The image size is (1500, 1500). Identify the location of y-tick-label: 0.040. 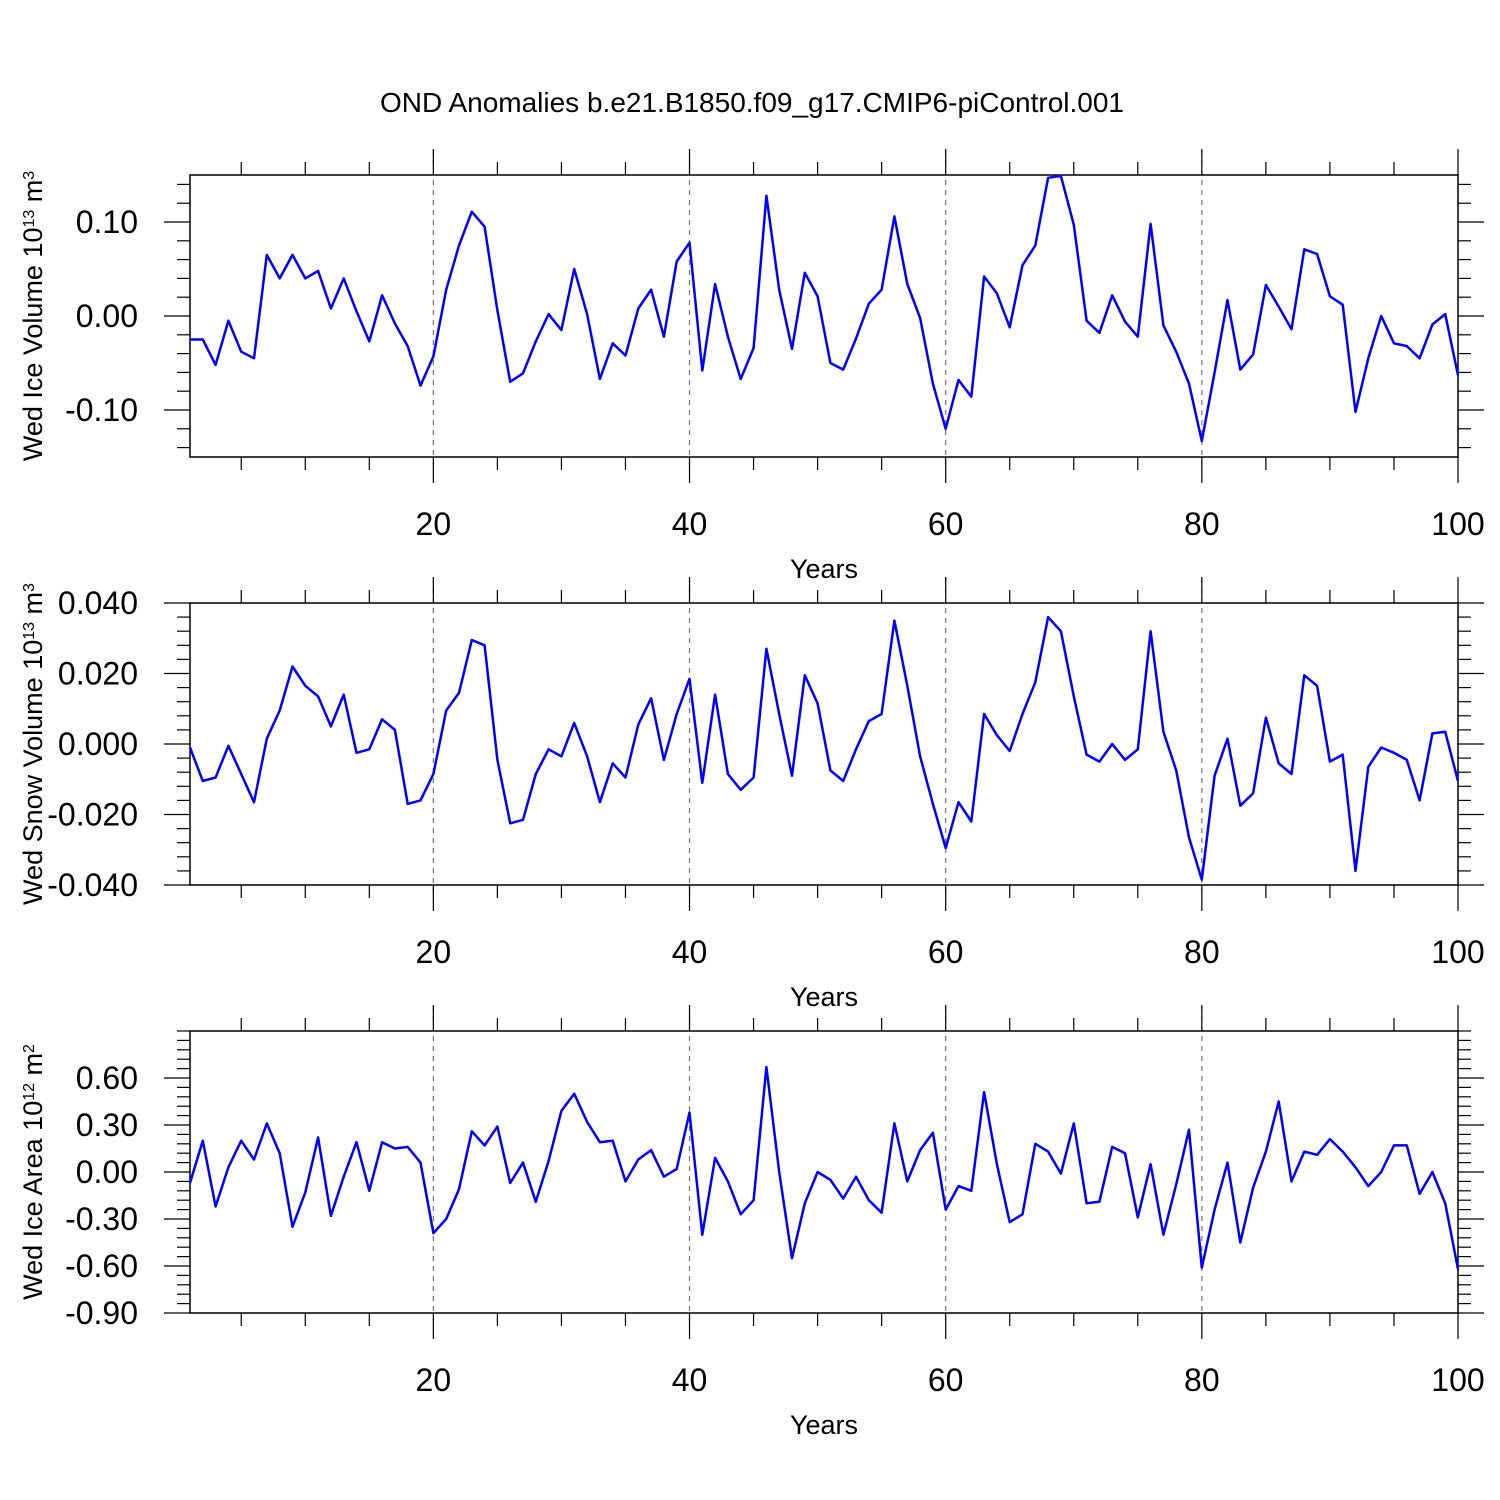
(98, 603).